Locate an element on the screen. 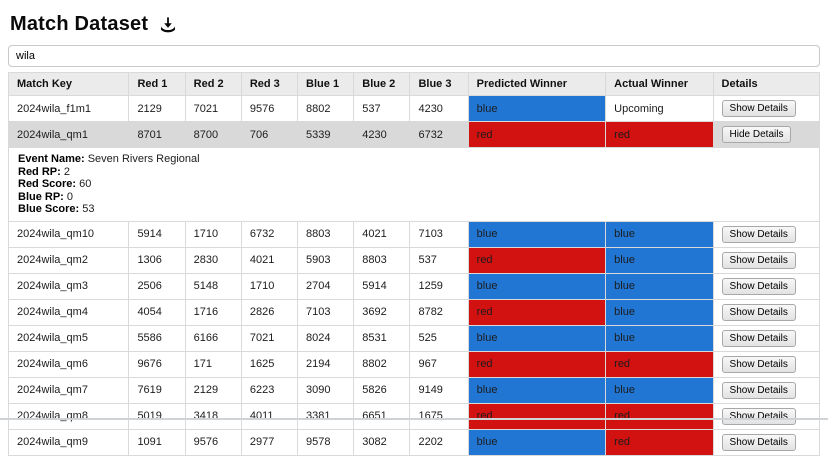  column-header-predicted-winner: Predicted Winner is located at coordinates (537, 84).